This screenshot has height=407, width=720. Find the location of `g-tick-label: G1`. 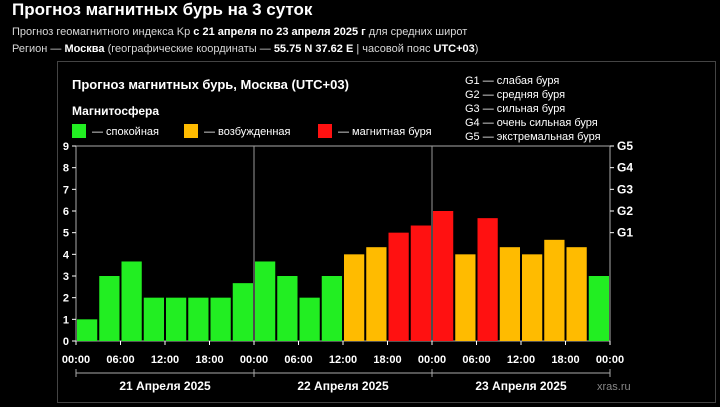

g-tick-label: G1 is located at coordinates (625, 233).